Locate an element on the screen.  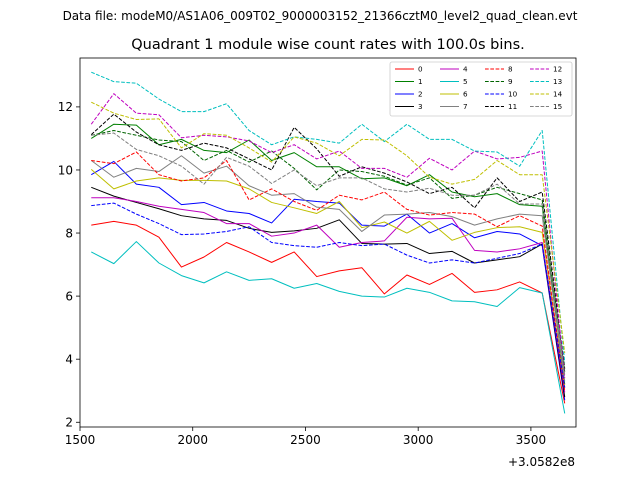
legend-label-12: 12 is located at coordinates (557, 69).